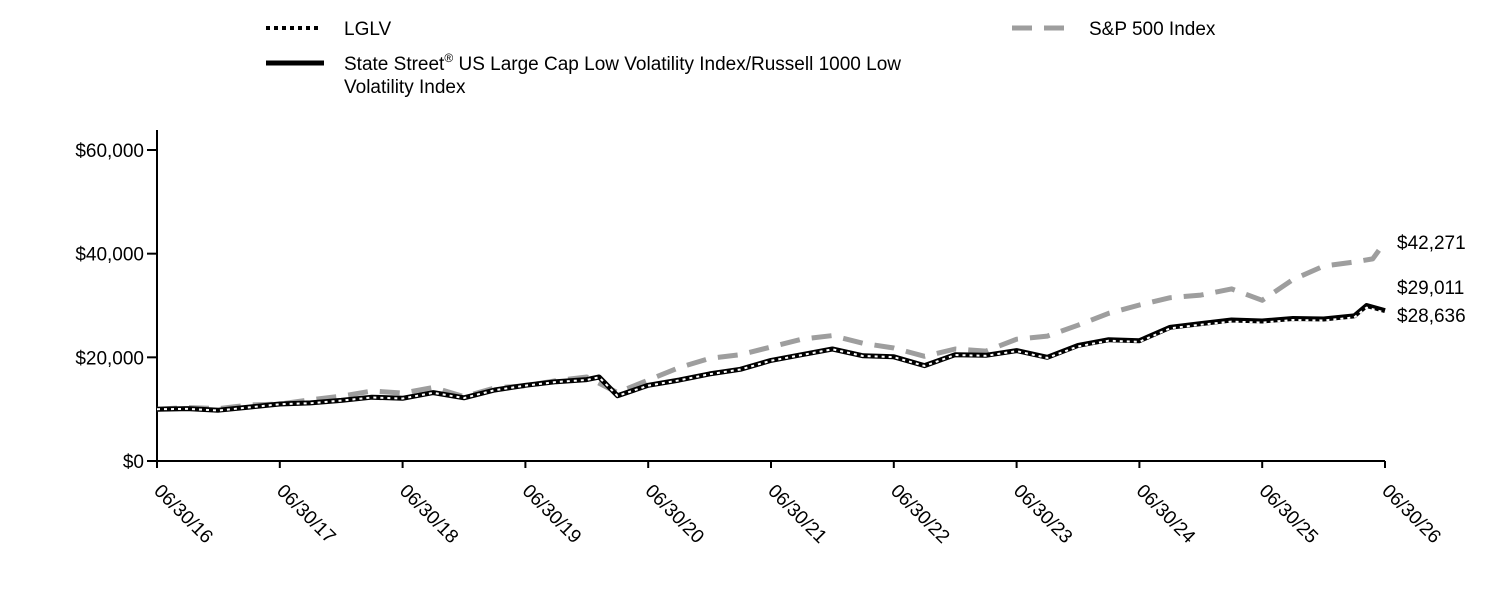 Image resolution: width=1500 pixels, height=600 pixels. I want to click on x-tick-label: 06/30/20, so click(674, 514).